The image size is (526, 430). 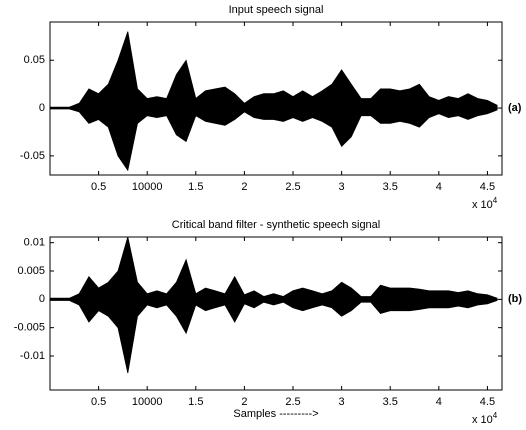 I want to click on y-tick-label: 0.01, so click(x=34, y=243).